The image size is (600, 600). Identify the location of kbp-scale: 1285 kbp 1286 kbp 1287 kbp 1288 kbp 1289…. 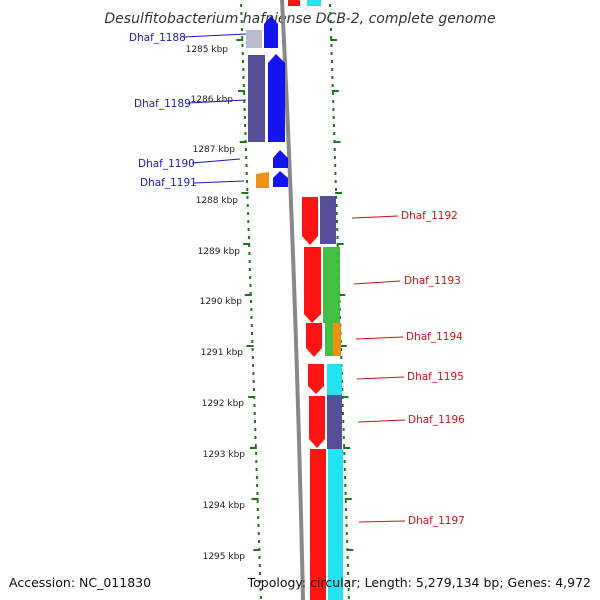
(216, 303).